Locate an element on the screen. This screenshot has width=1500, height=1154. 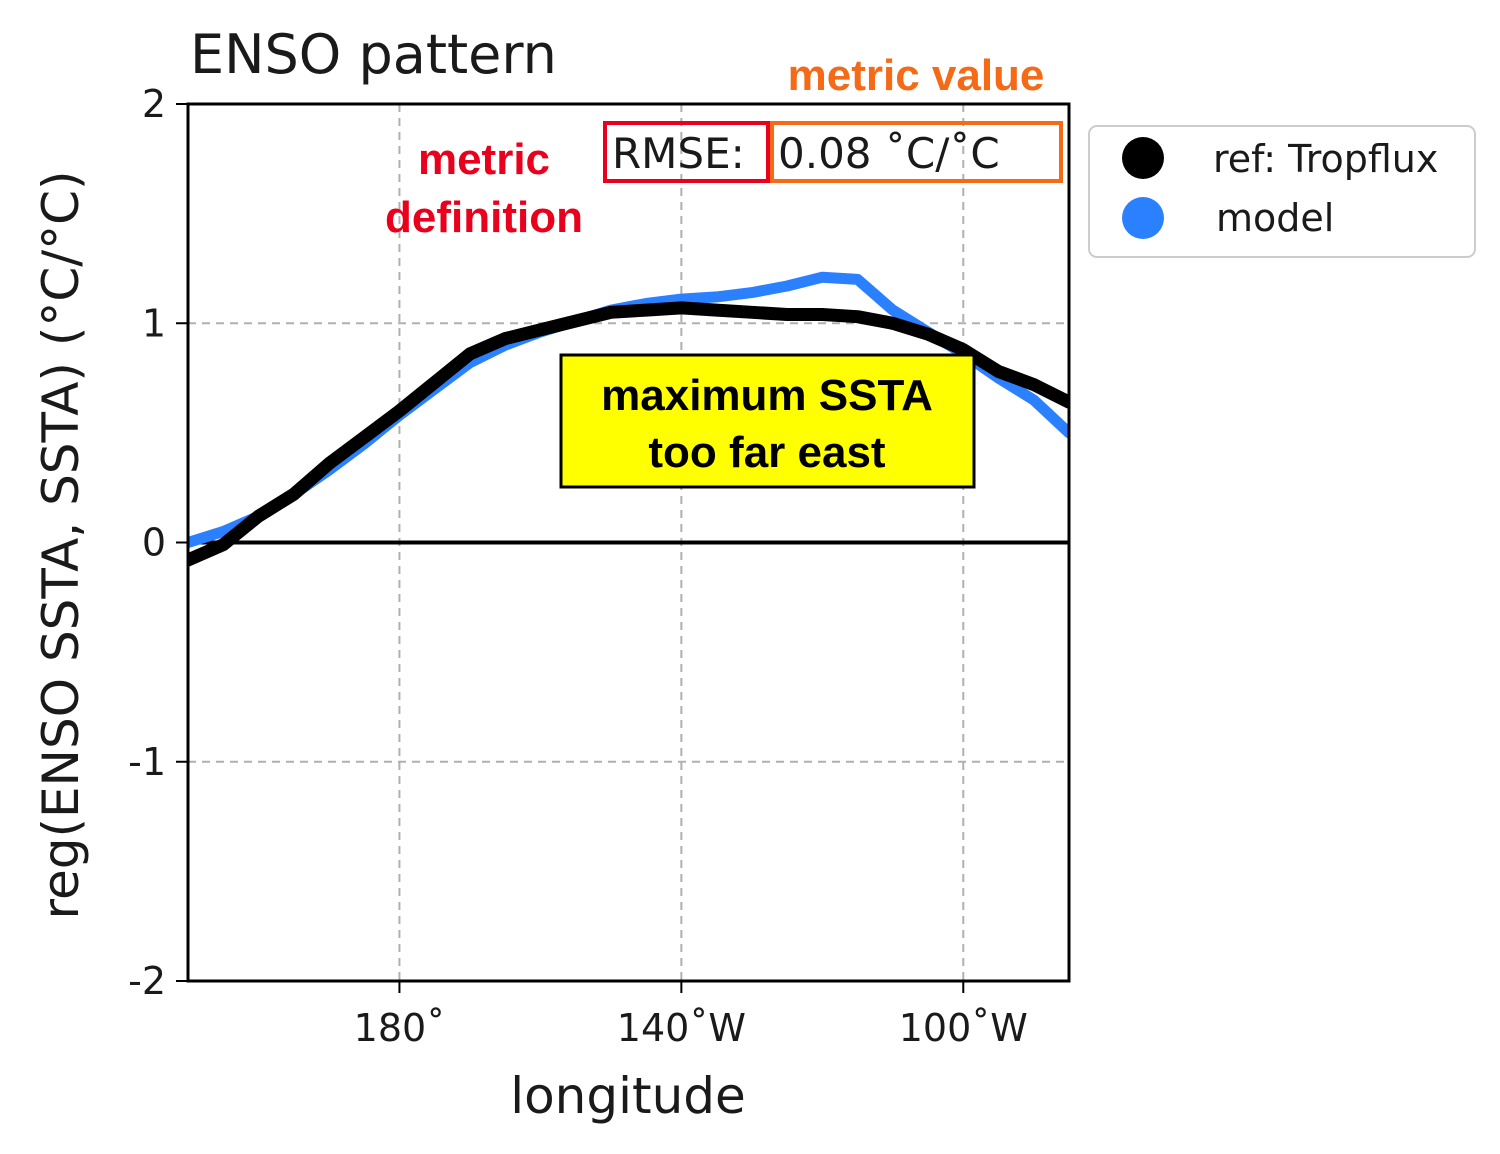
legend: ref: Tropflux model is located at coordinates (1282, 191).